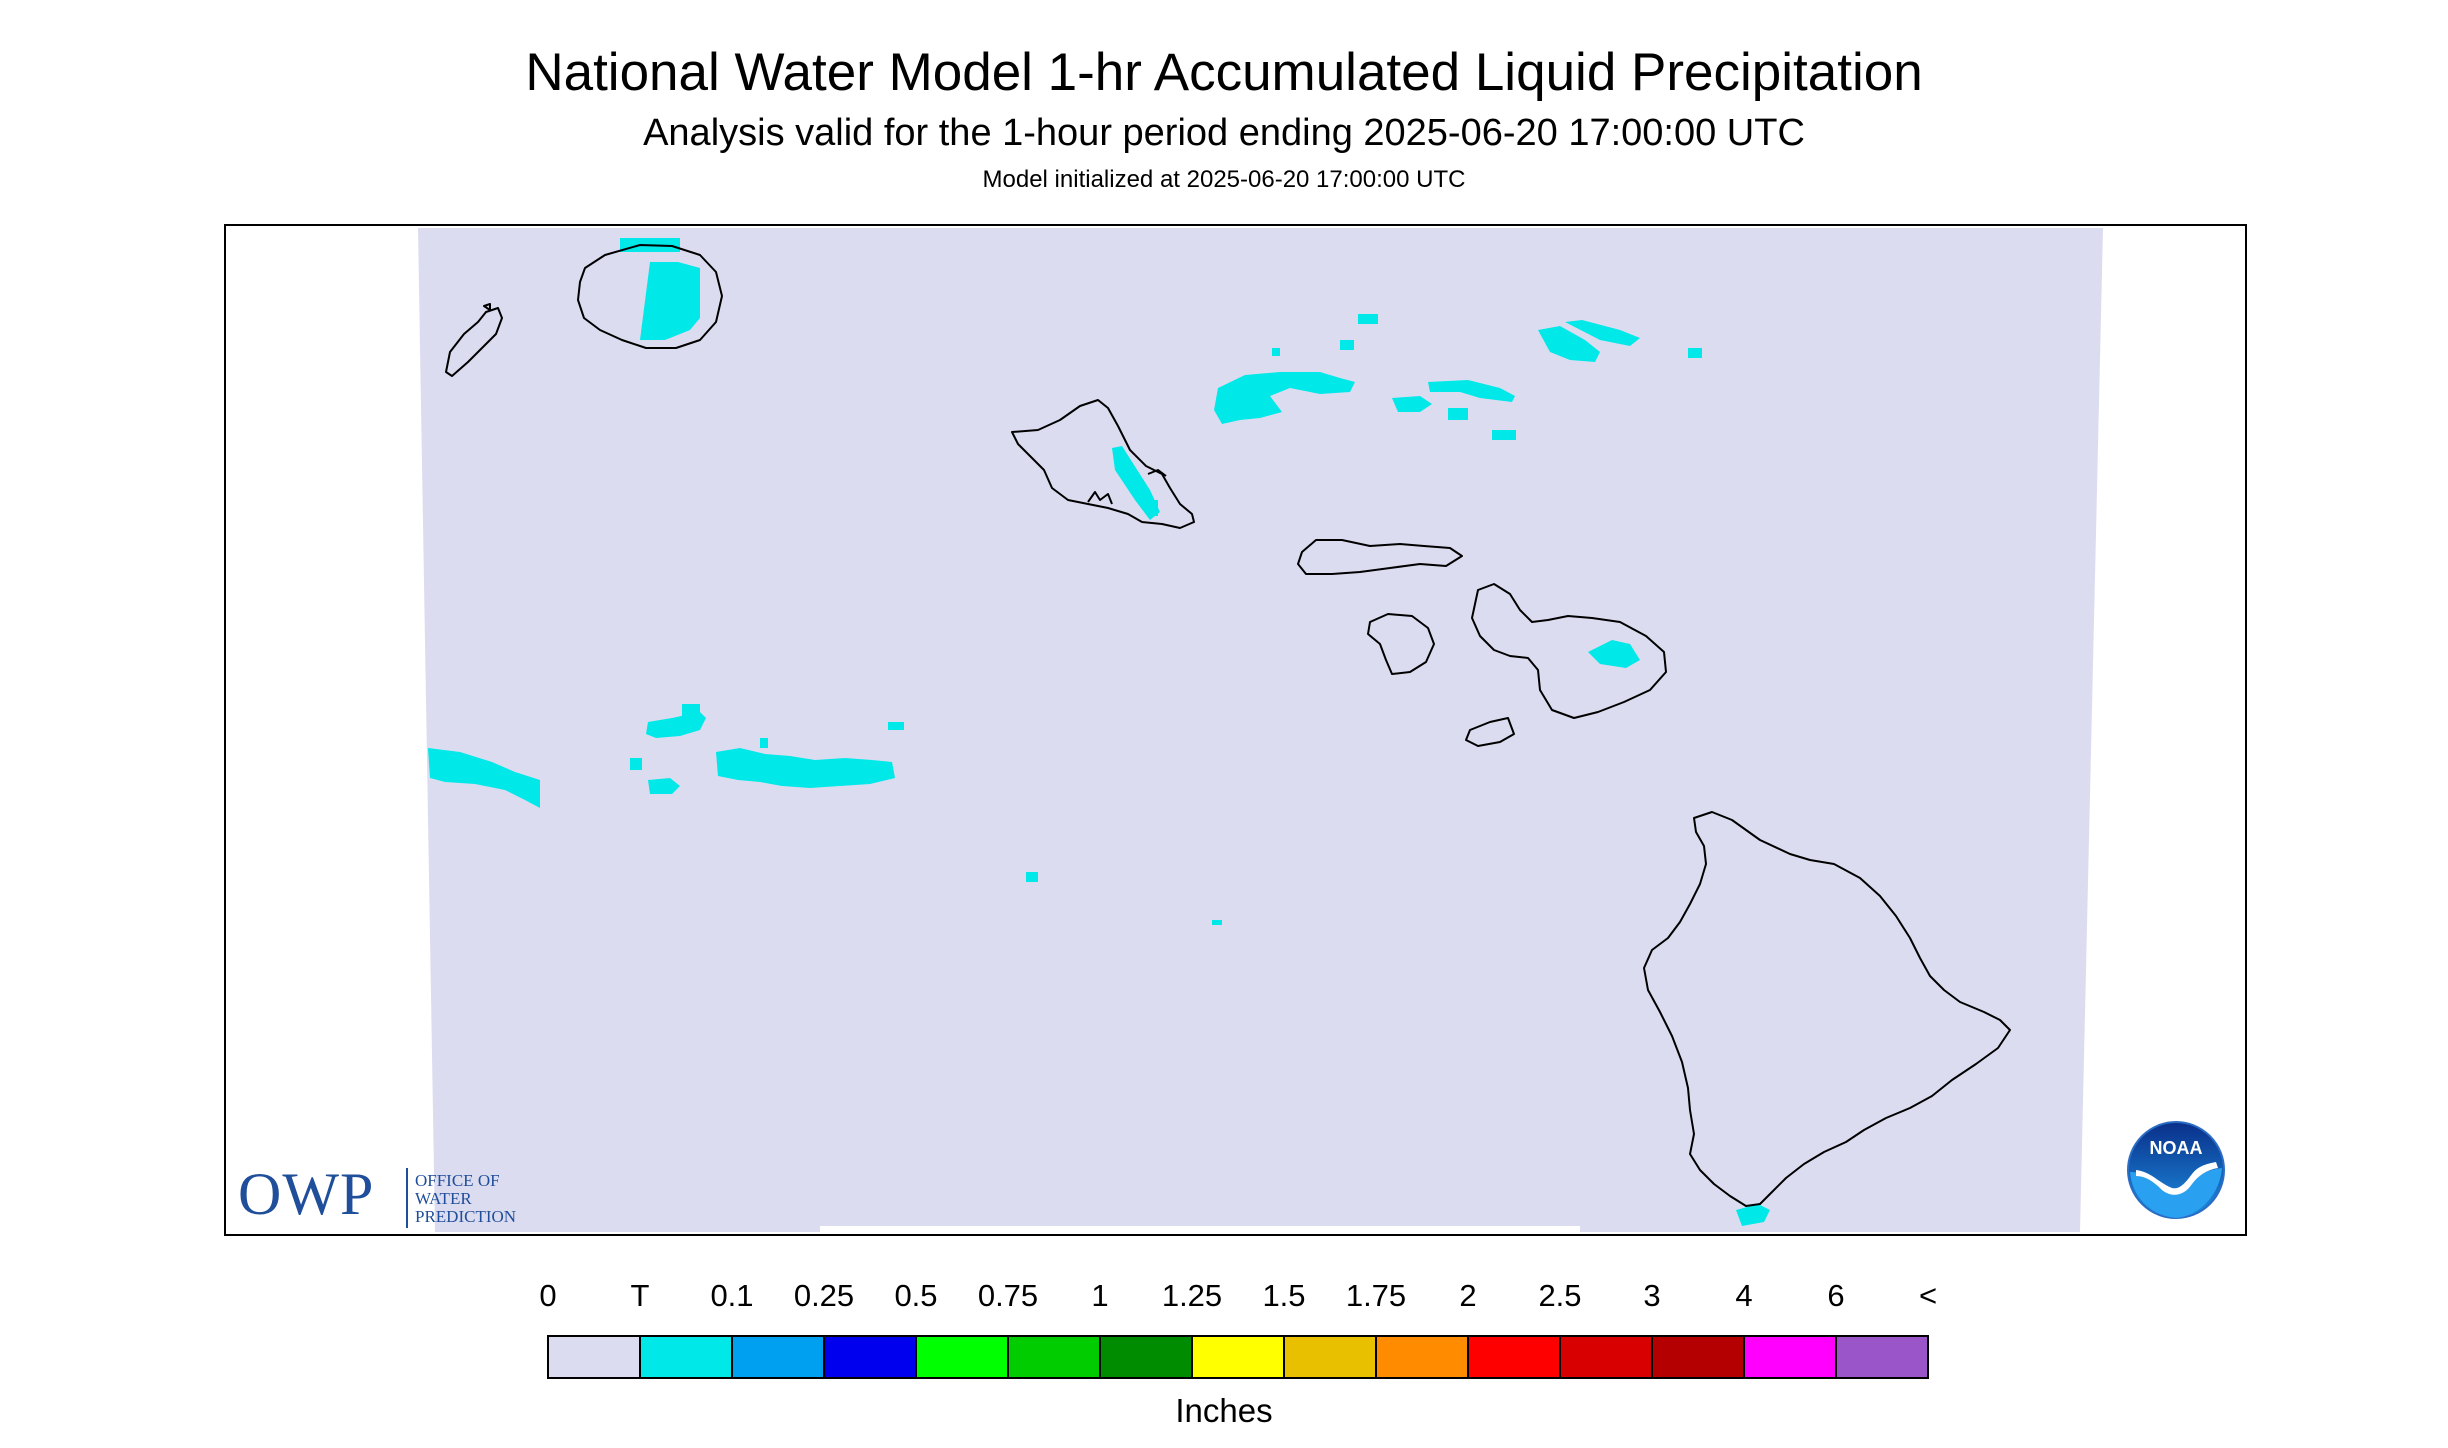  I want to click on island-niihau, so click(474, 342).